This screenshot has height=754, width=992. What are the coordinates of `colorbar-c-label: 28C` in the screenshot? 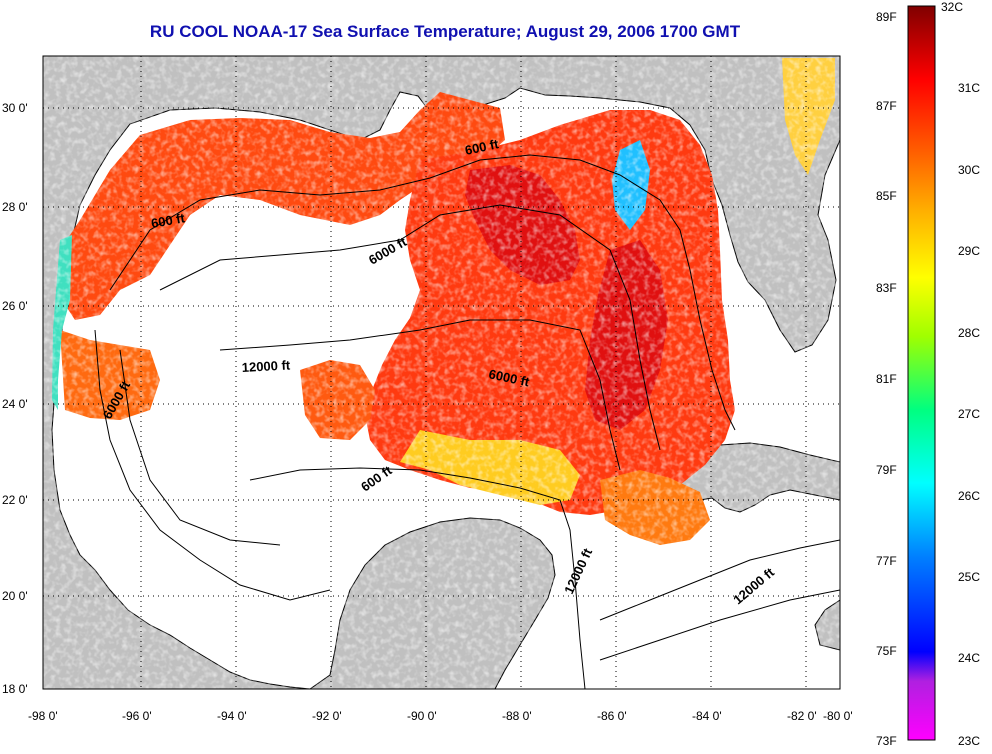 It's located at (969, 333).